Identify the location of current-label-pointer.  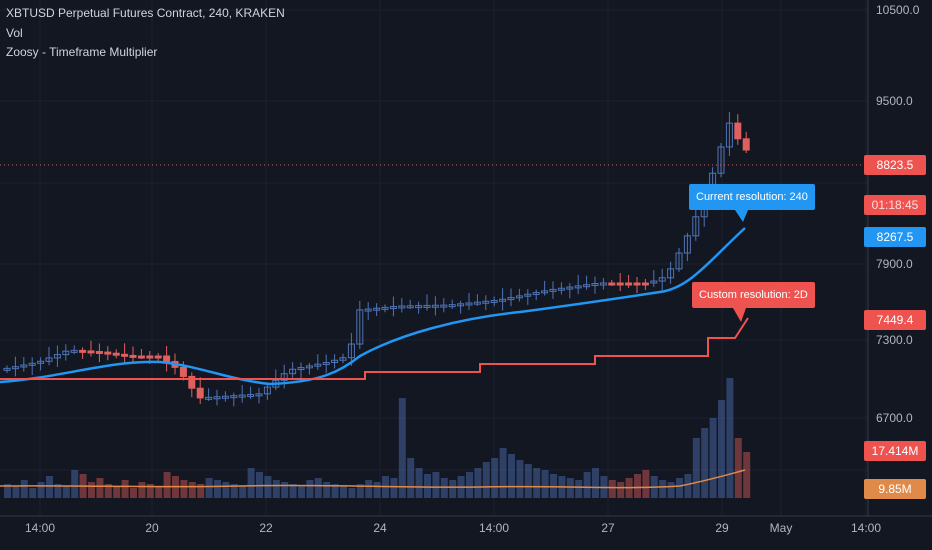
(741, 216).